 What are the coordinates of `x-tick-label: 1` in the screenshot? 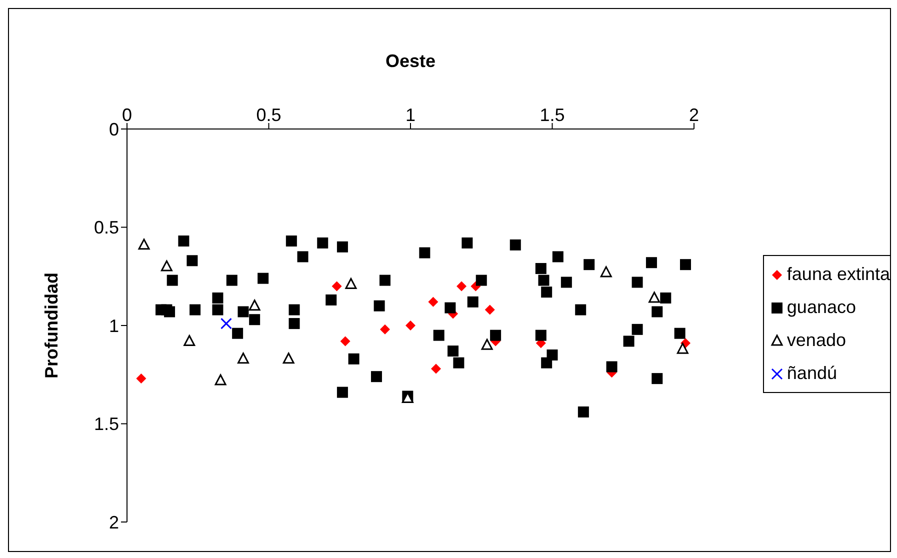 It's located at (410, 115).